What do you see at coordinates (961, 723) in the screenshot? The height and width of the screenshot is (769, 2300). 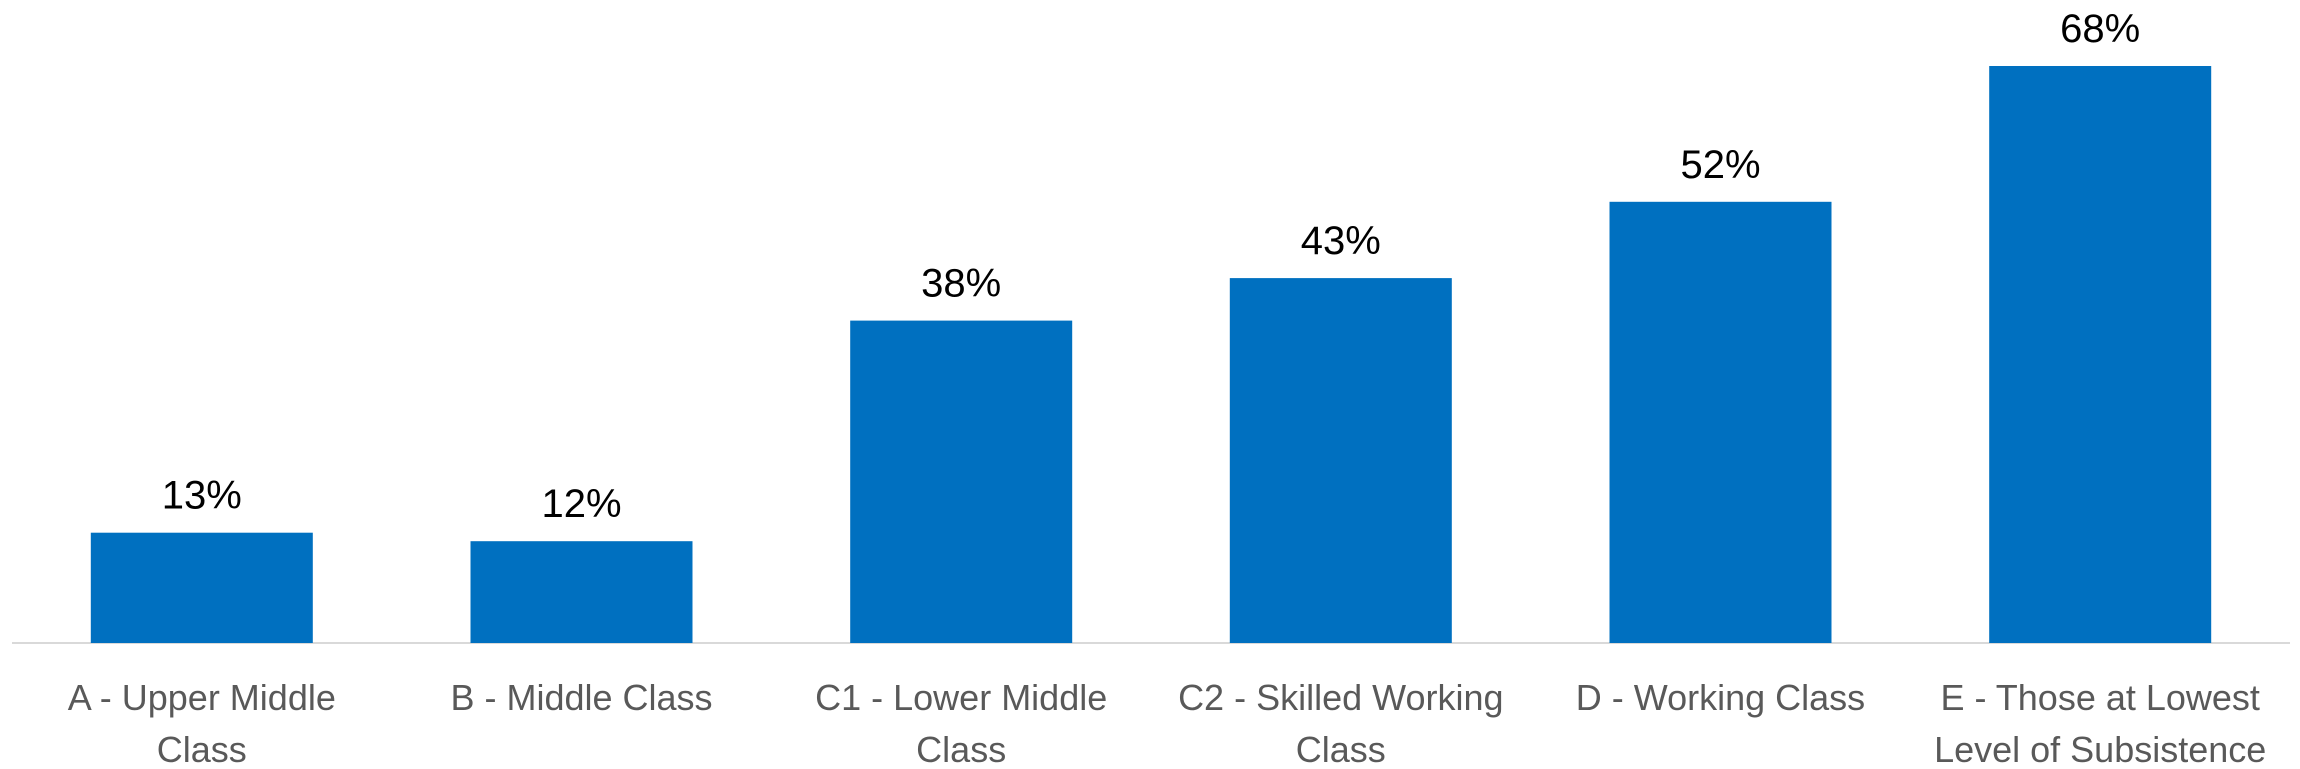 I see `category-tick-label: C1 - Lower Middle Class` at bounding box center [961, 723].